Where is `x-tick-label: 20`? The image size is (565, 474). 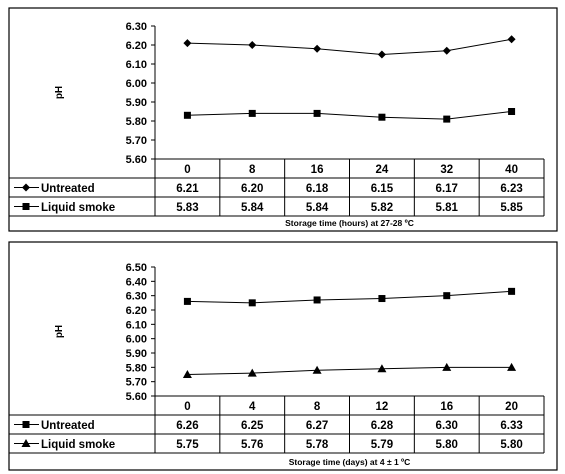 x-tick-label: 20 is located at coordinates (511, 407).